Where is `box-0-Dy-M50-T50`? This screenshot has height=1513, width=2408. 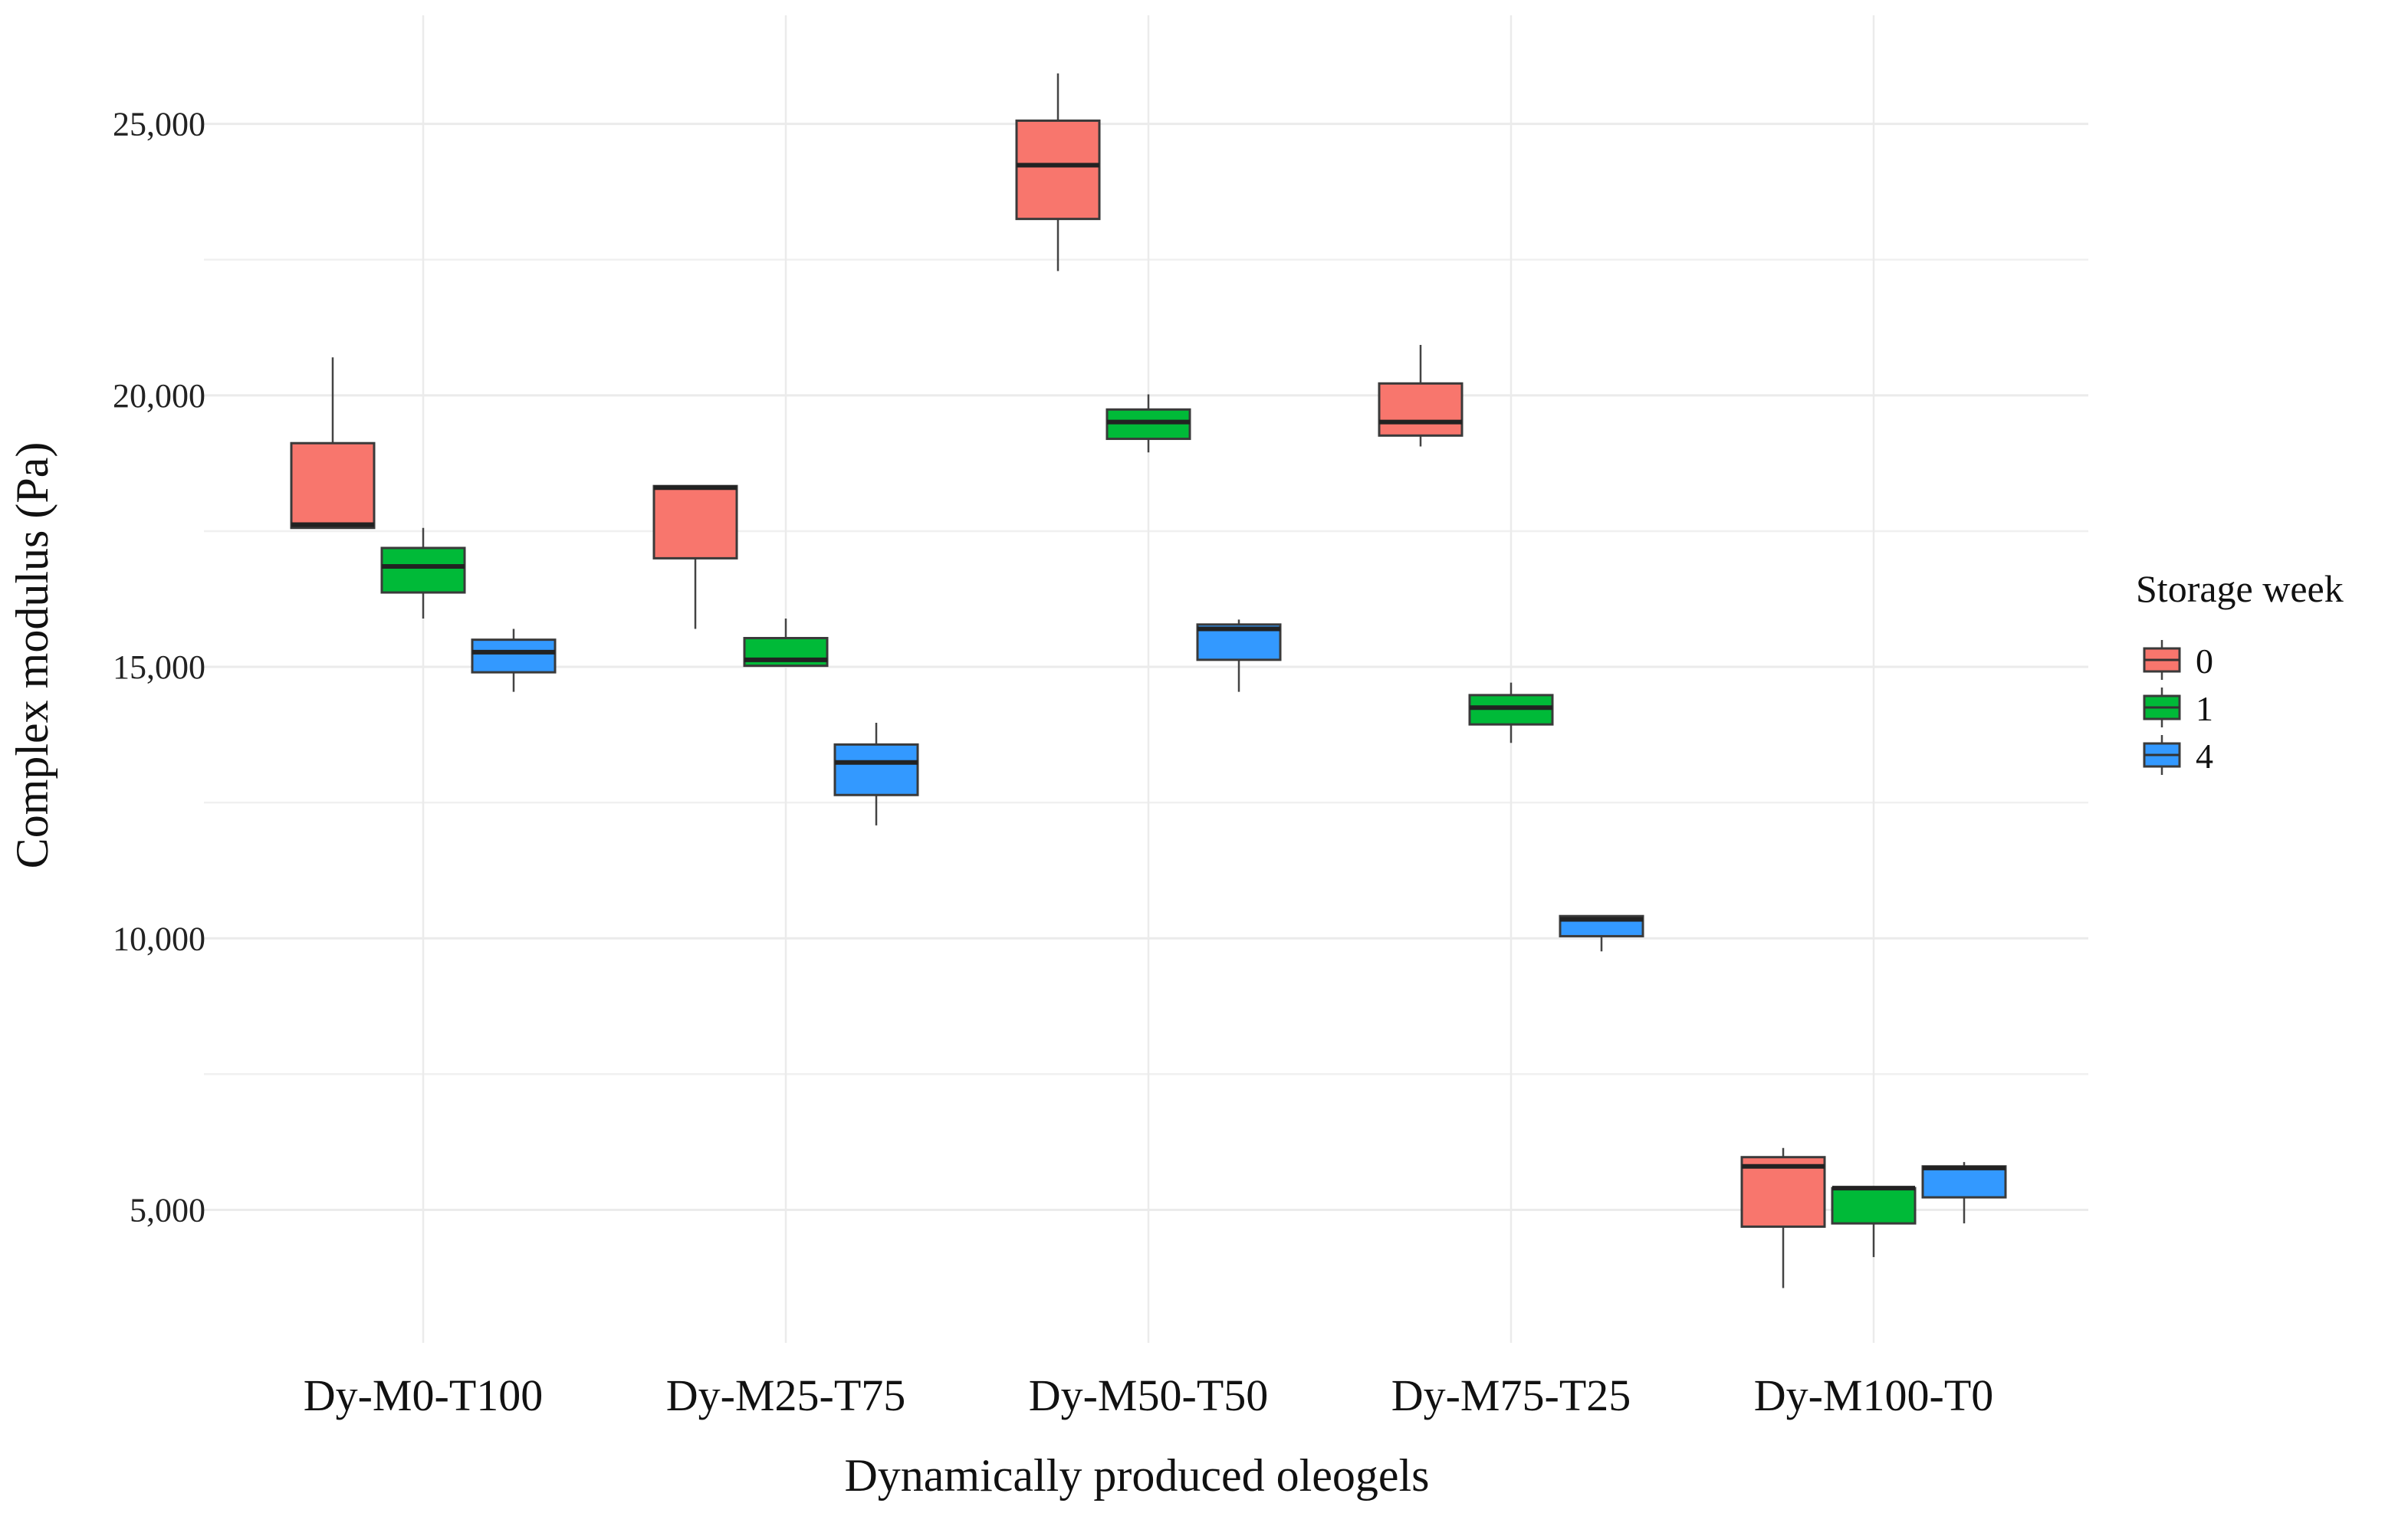 box-0-Dy-M50-T50 is located at coordinates (1058, 172).